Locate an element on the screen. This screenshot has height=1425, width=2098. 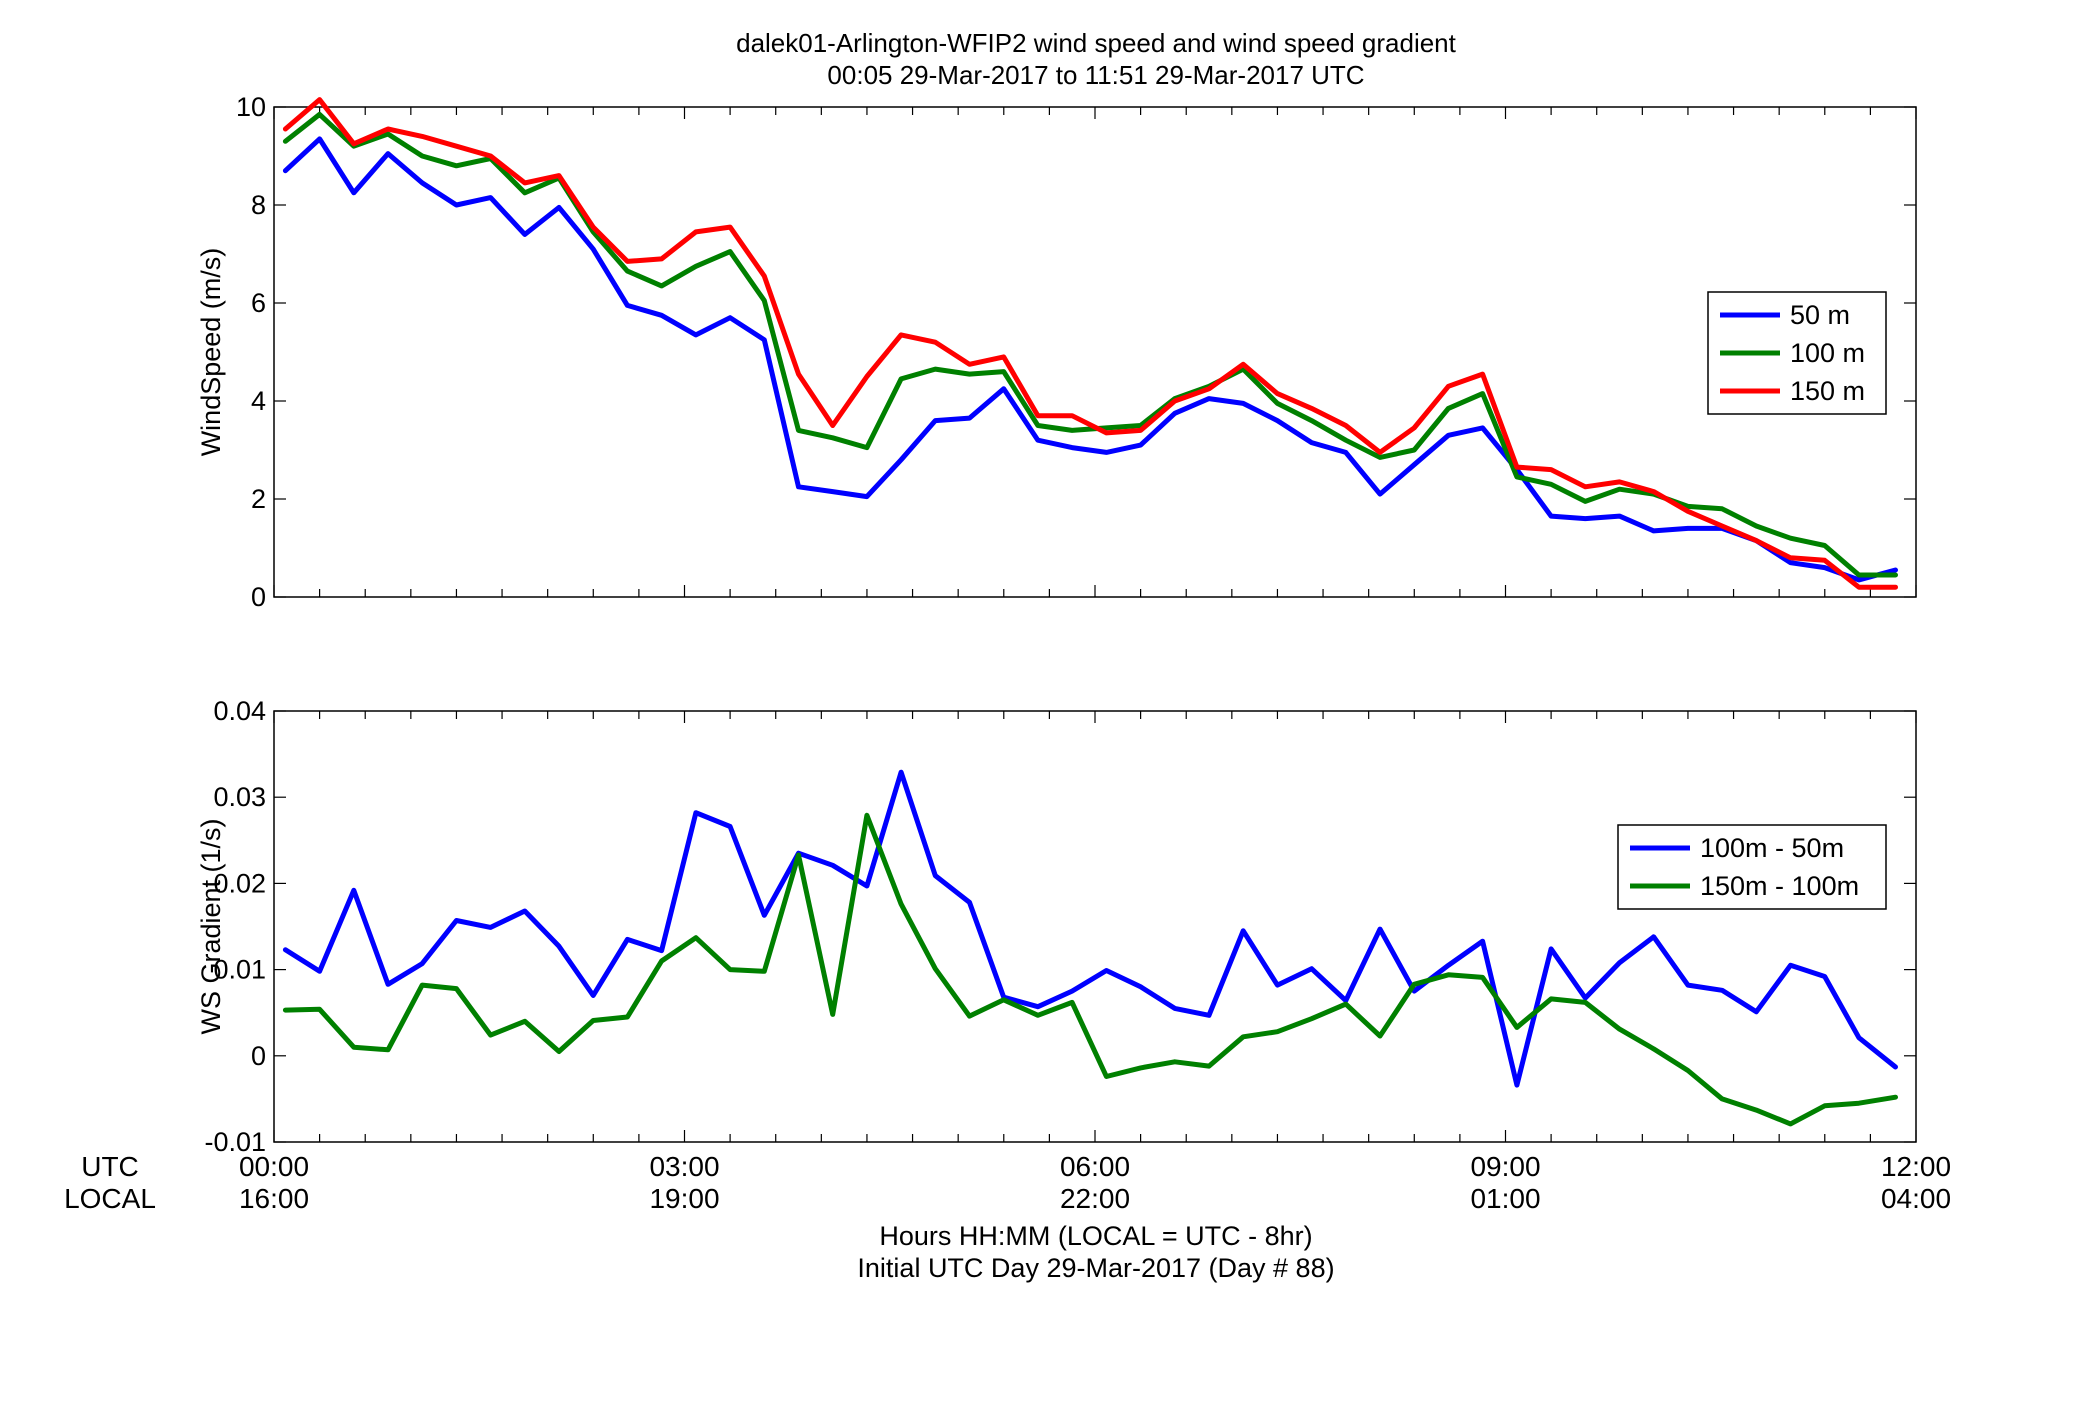
gradient-y-tick-label: 0.01 is located at coordinates (239, 970).